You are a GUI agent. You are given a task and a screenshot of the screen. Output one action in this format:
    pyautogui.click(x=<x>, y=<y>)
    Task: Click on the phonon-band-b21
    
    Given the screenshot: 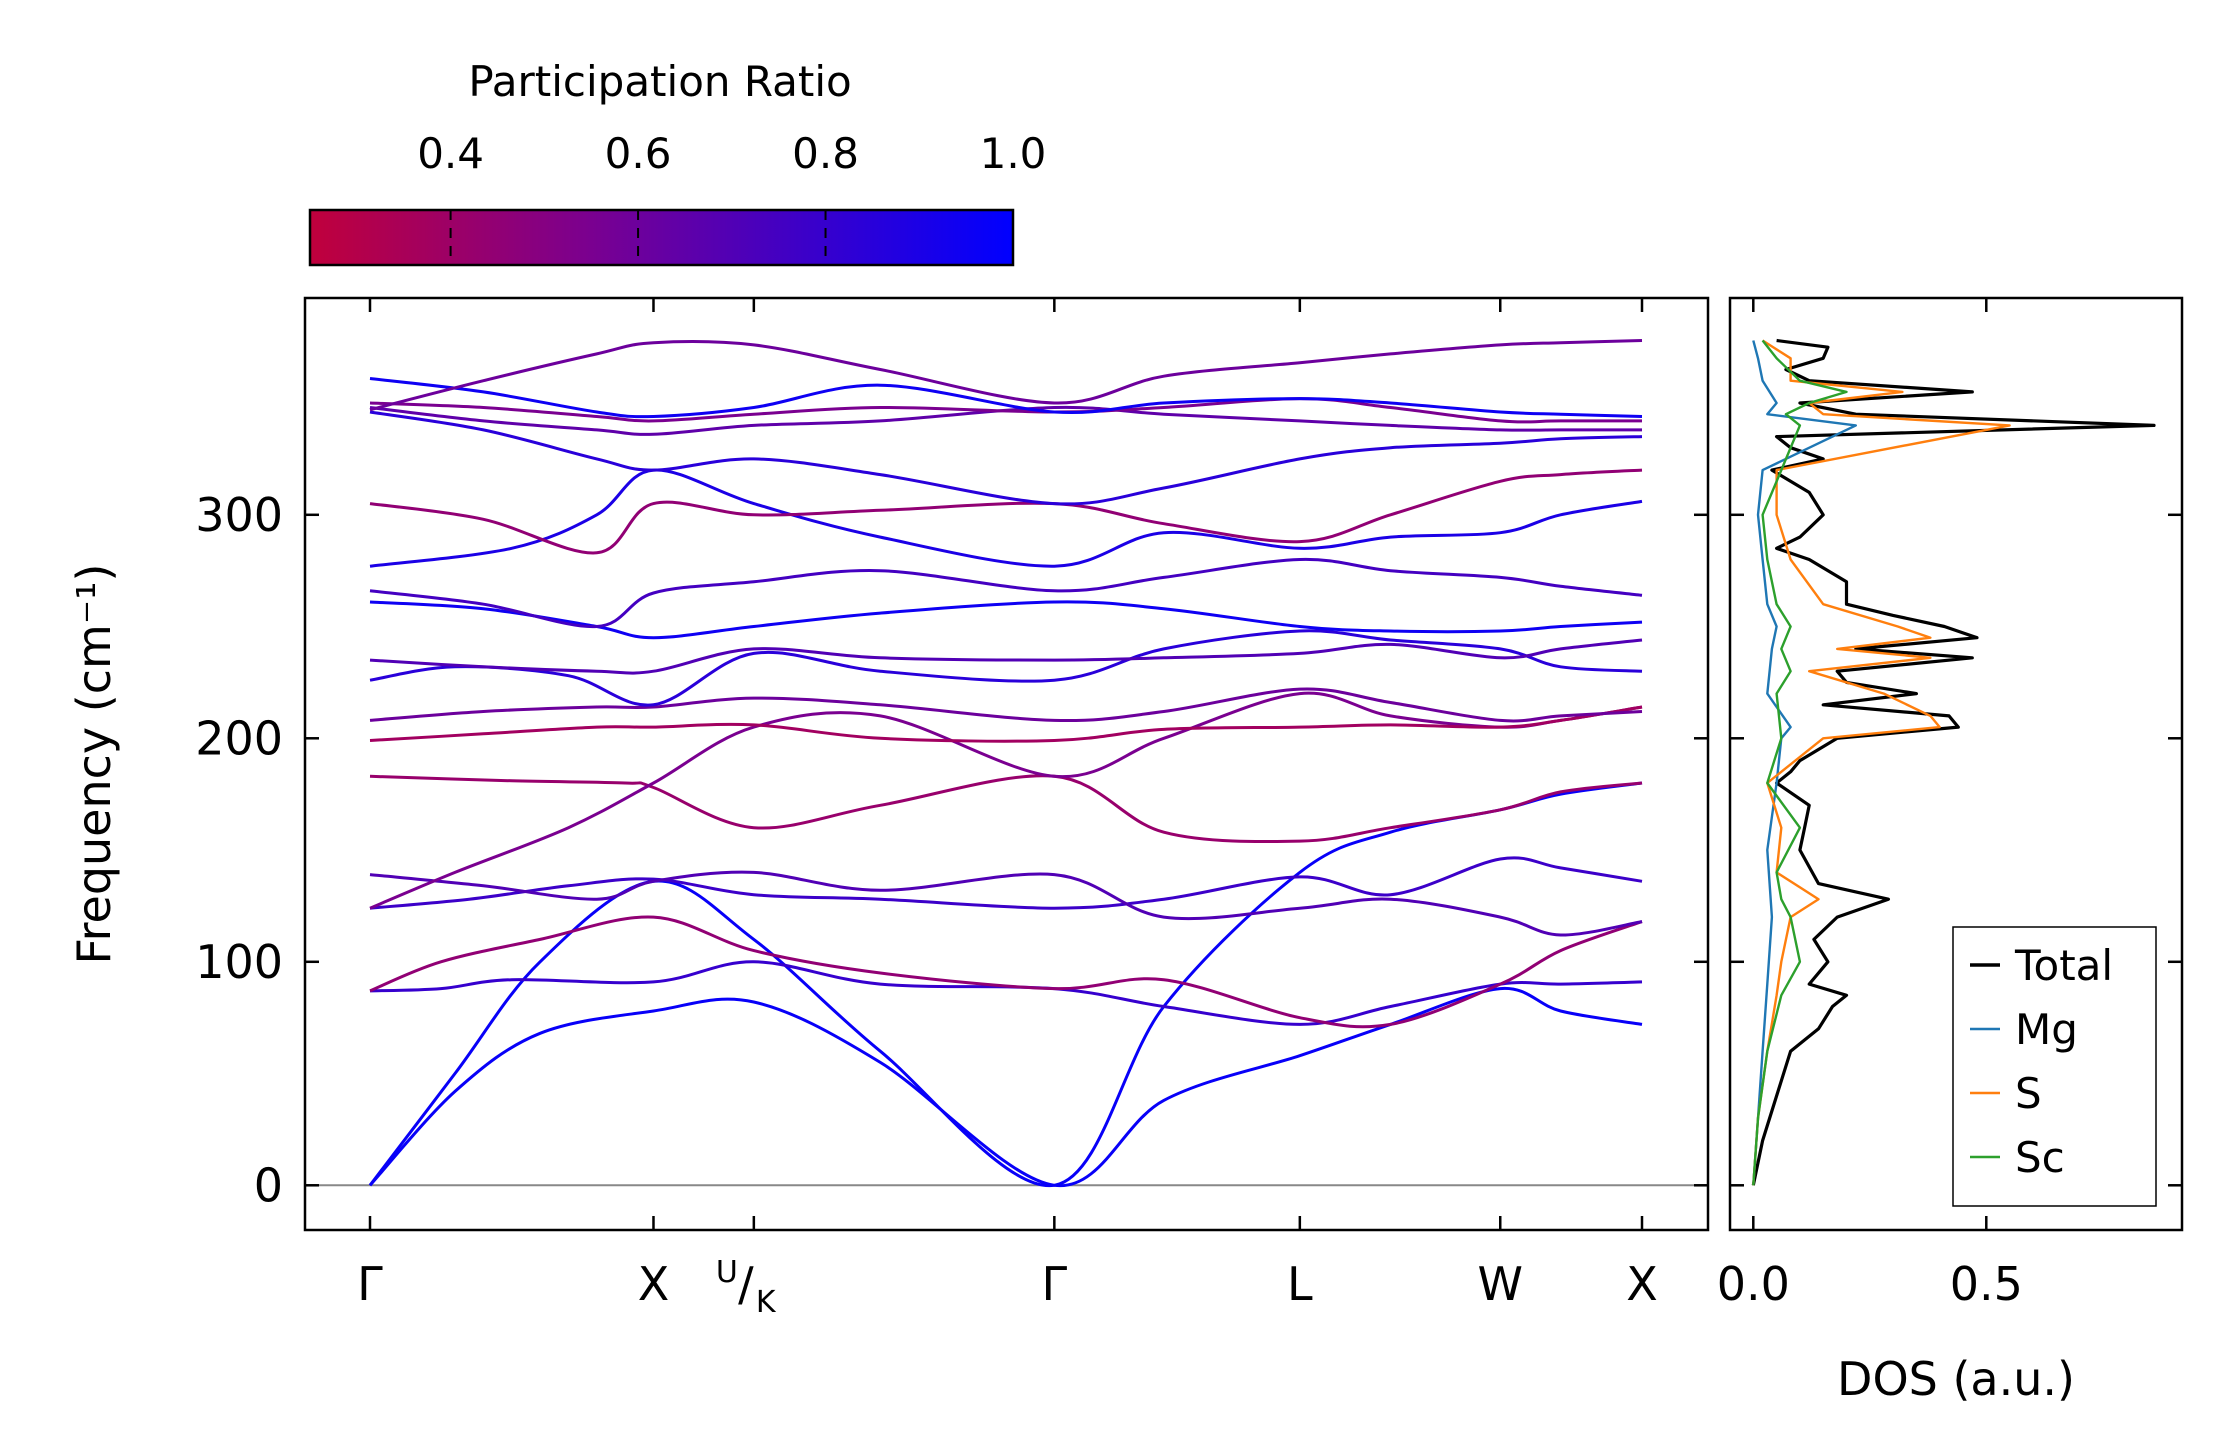 What is the action you would take?
    pyautogui.click(x=1006, y=375)
    